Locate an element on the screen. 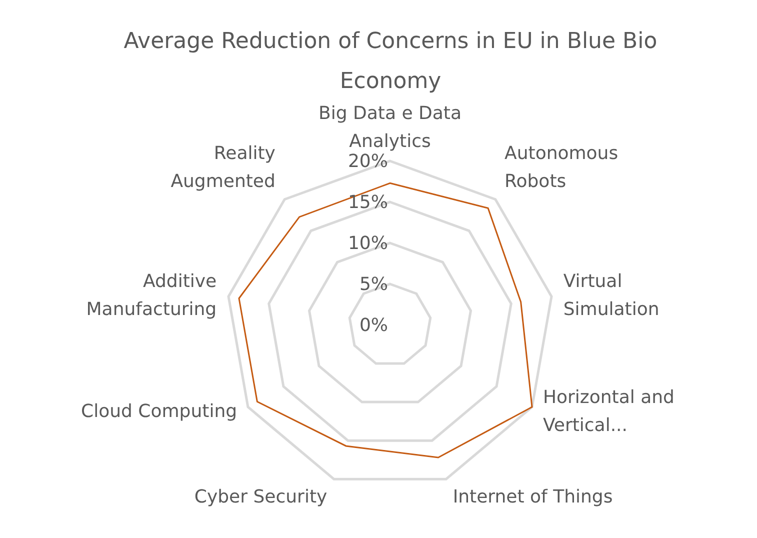  spoke-label: Virtual Simulation is located at coordinates (611, 295).